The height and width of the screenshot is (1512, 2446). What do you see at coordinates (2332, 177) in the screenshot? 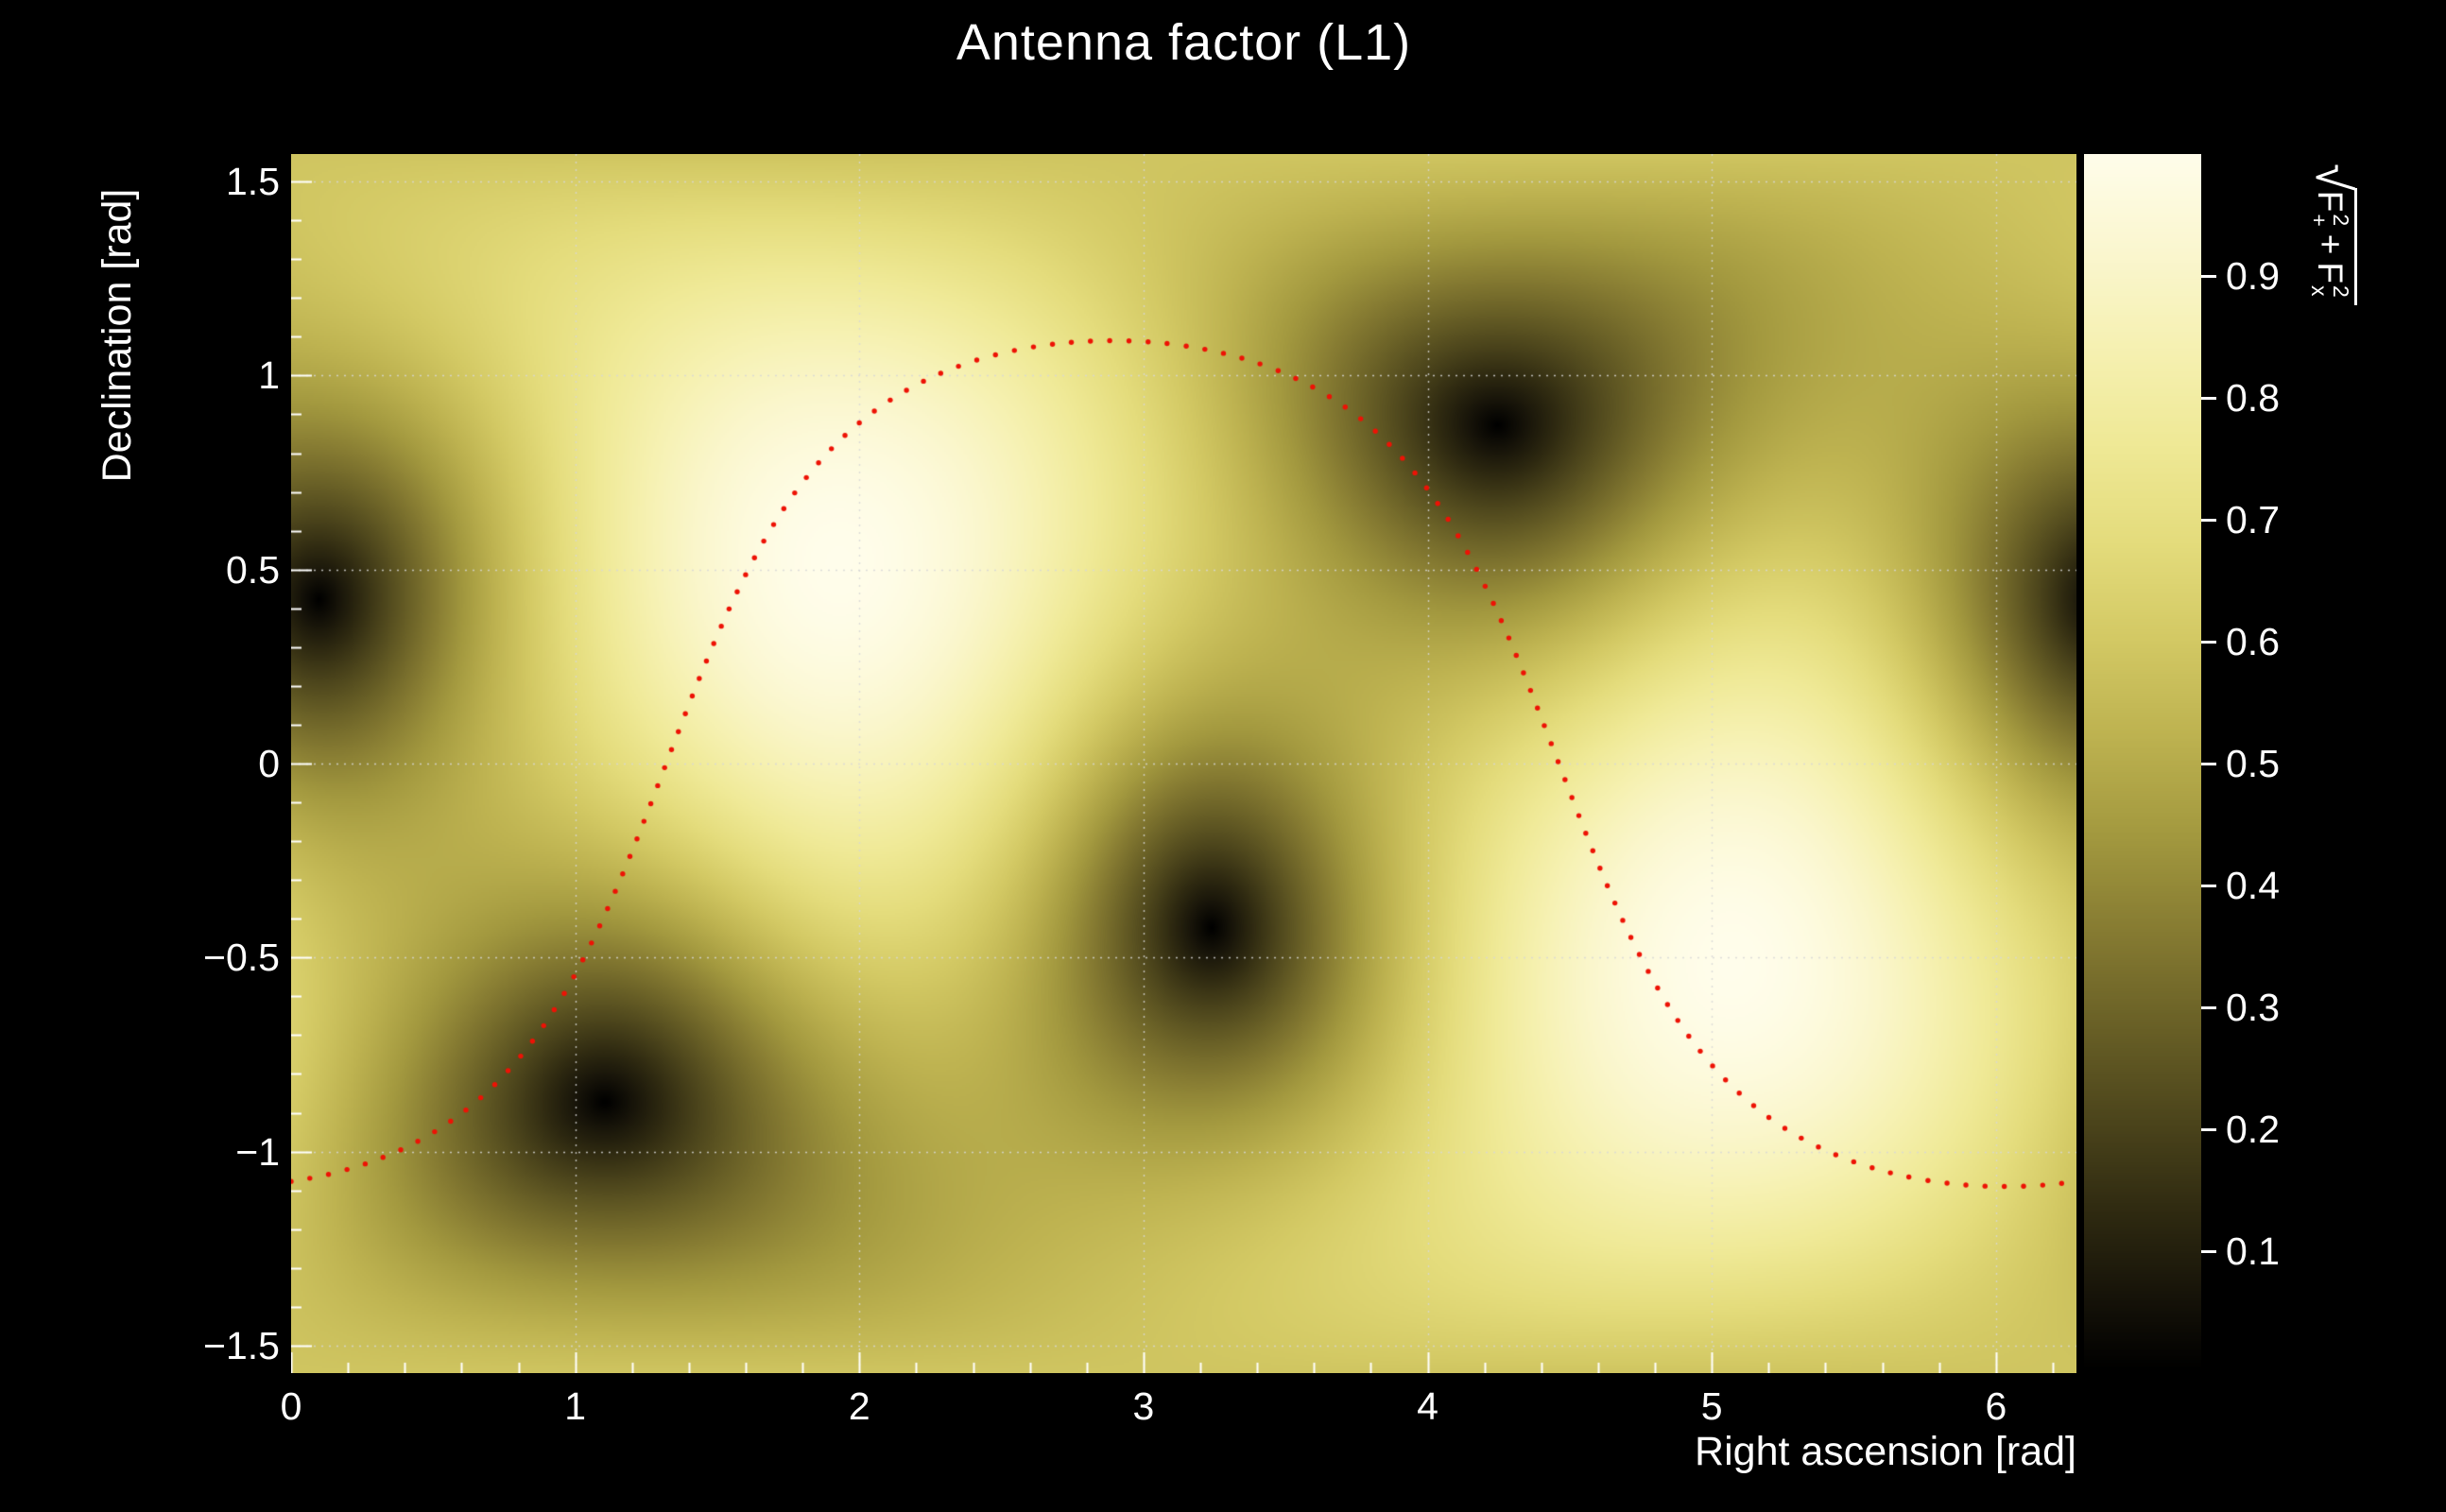
I see `sqrt-symbol: √` at bounding box center [2332, 177].